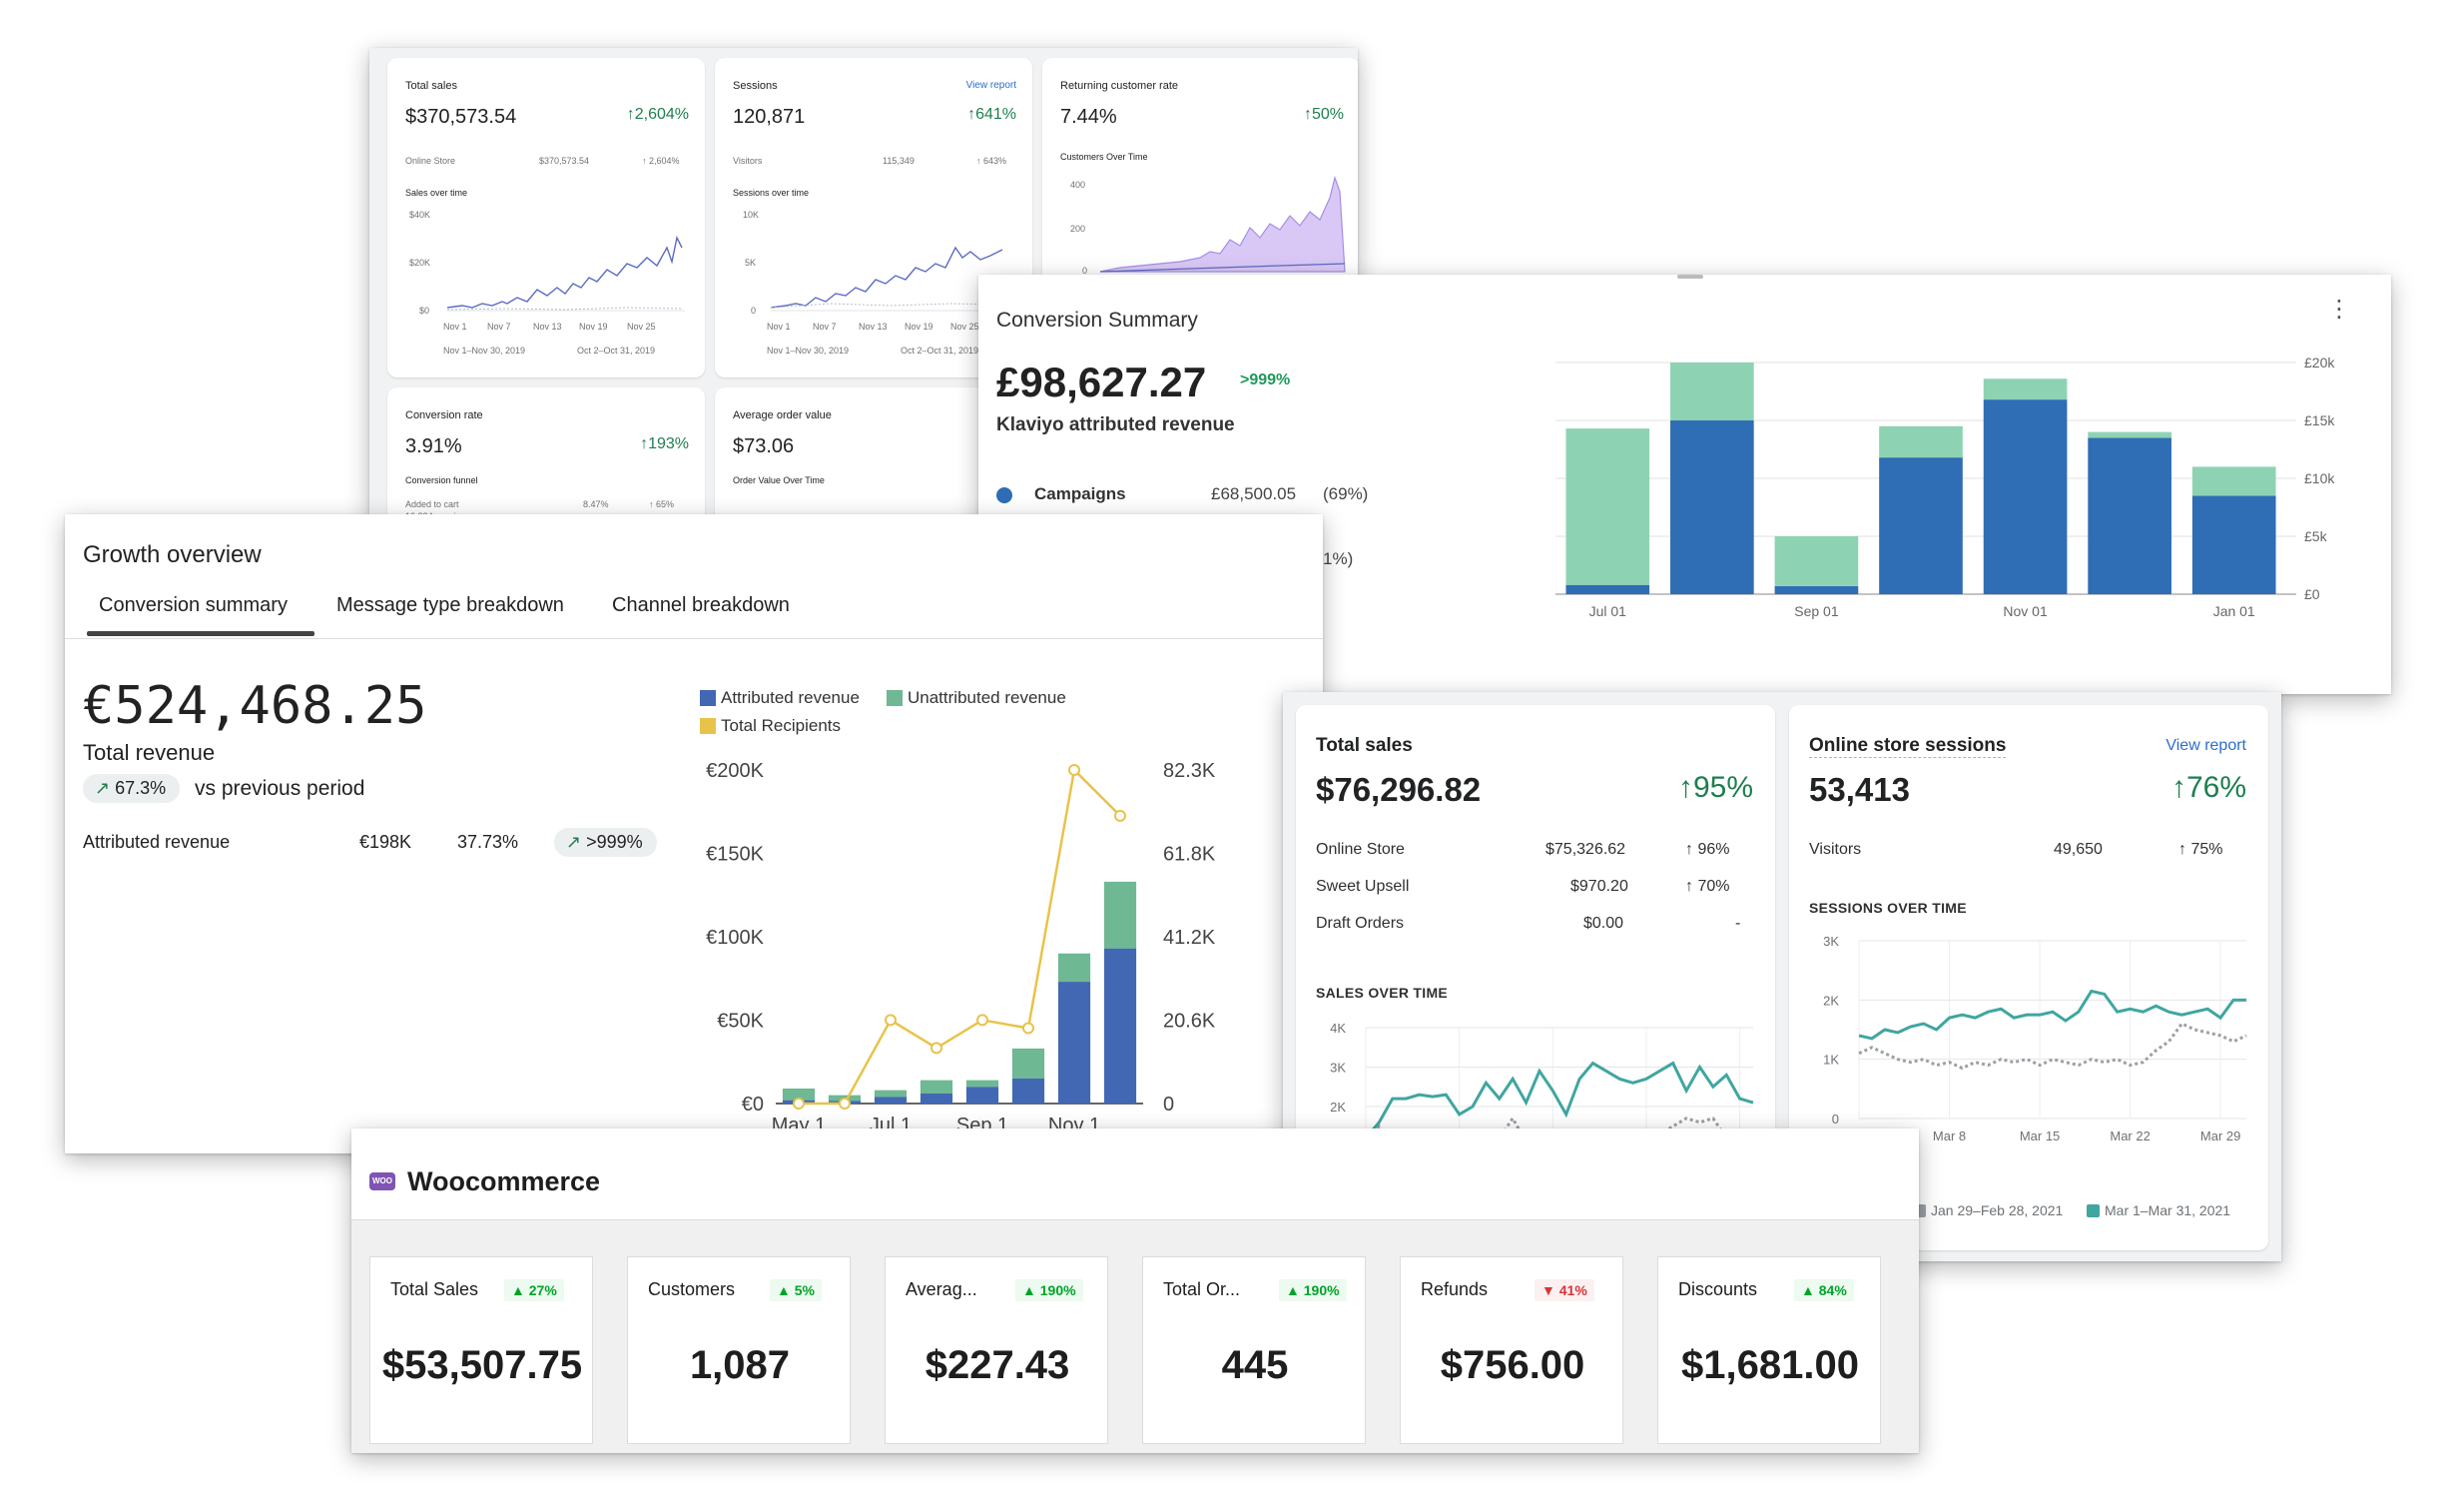 Image resolution: width=2464 pixels, height=1498 pixels. Describe the element at coordinates (504, 1181) in the screenshot. I see `panel-title: Woocommerce` at that location.